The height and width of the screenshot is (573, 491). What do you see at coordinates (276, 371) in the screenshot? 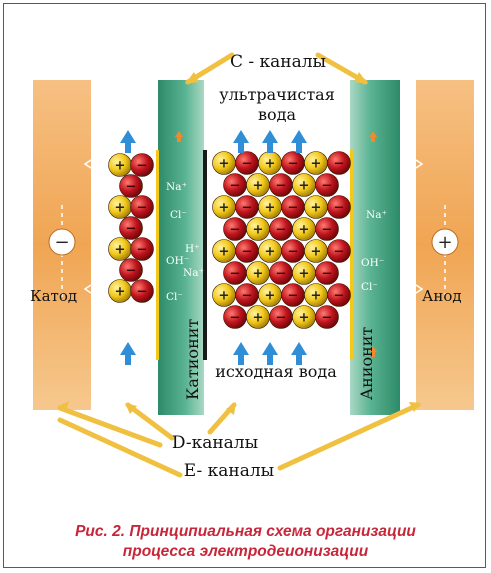
I see `source-water-label: исходная вода` at bounding box center [276, 371].